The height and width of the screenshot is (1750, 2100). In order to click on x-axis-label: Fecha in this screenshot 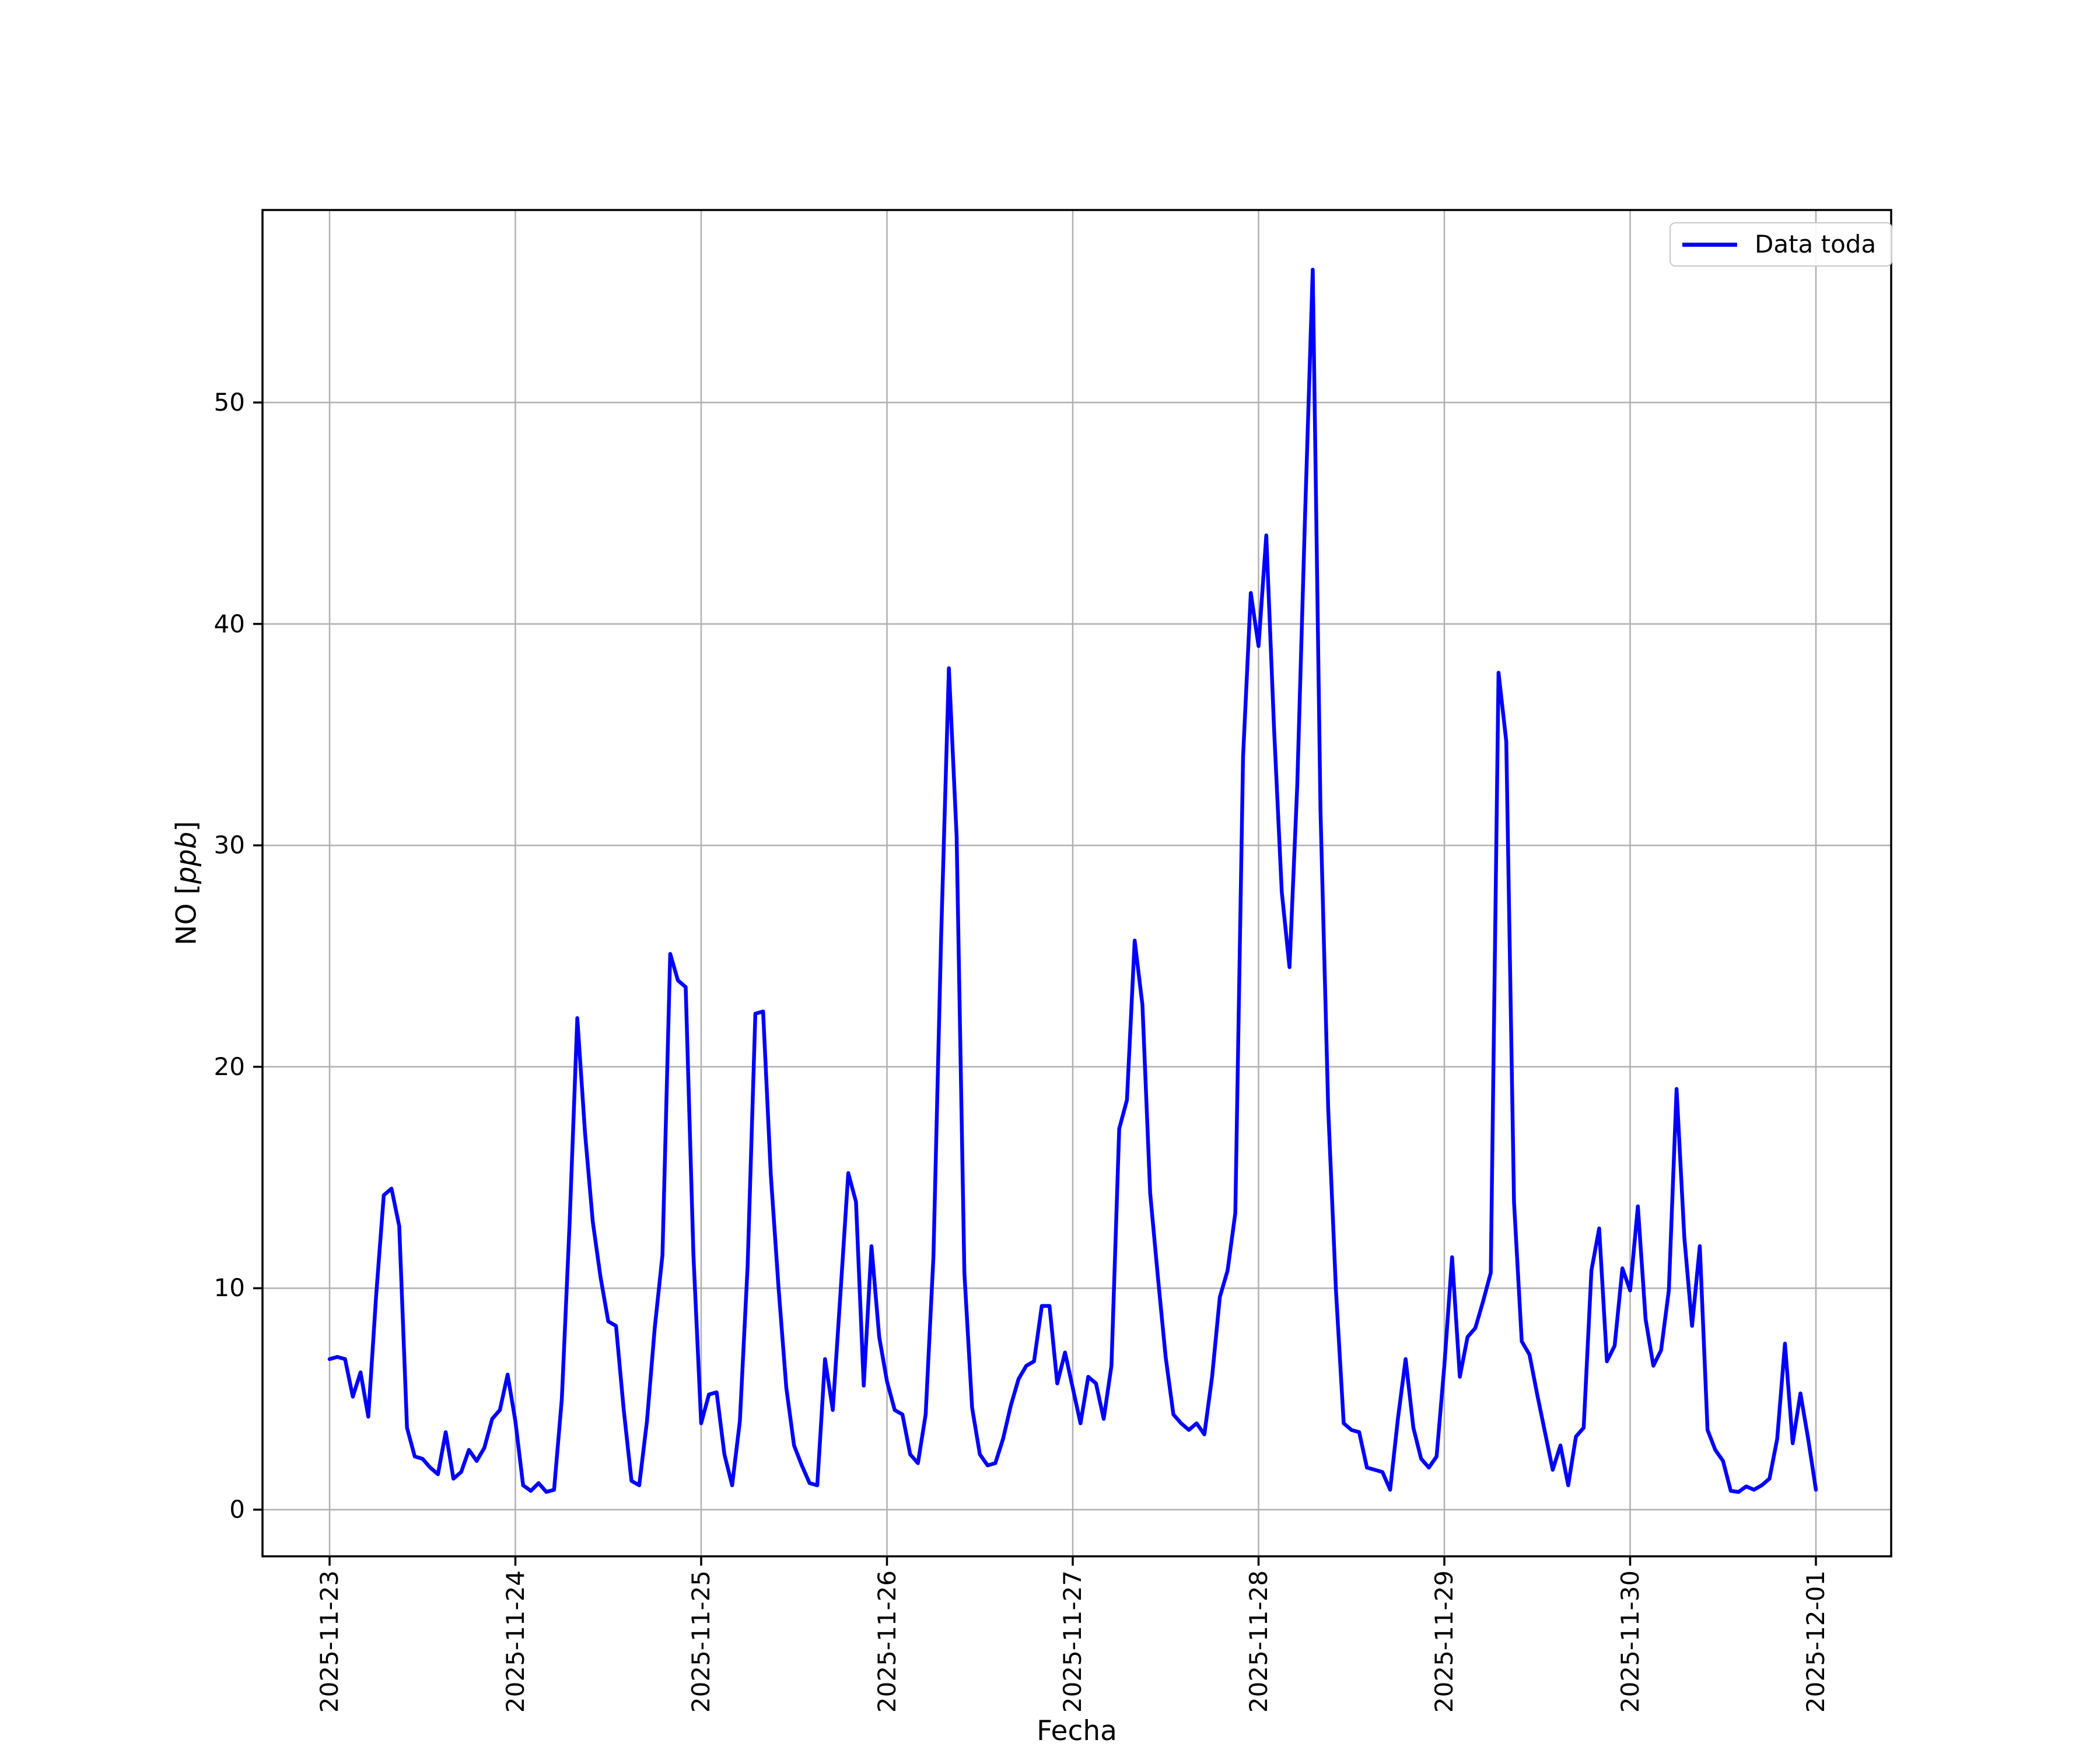, I will do `click(1077, 1731)`.